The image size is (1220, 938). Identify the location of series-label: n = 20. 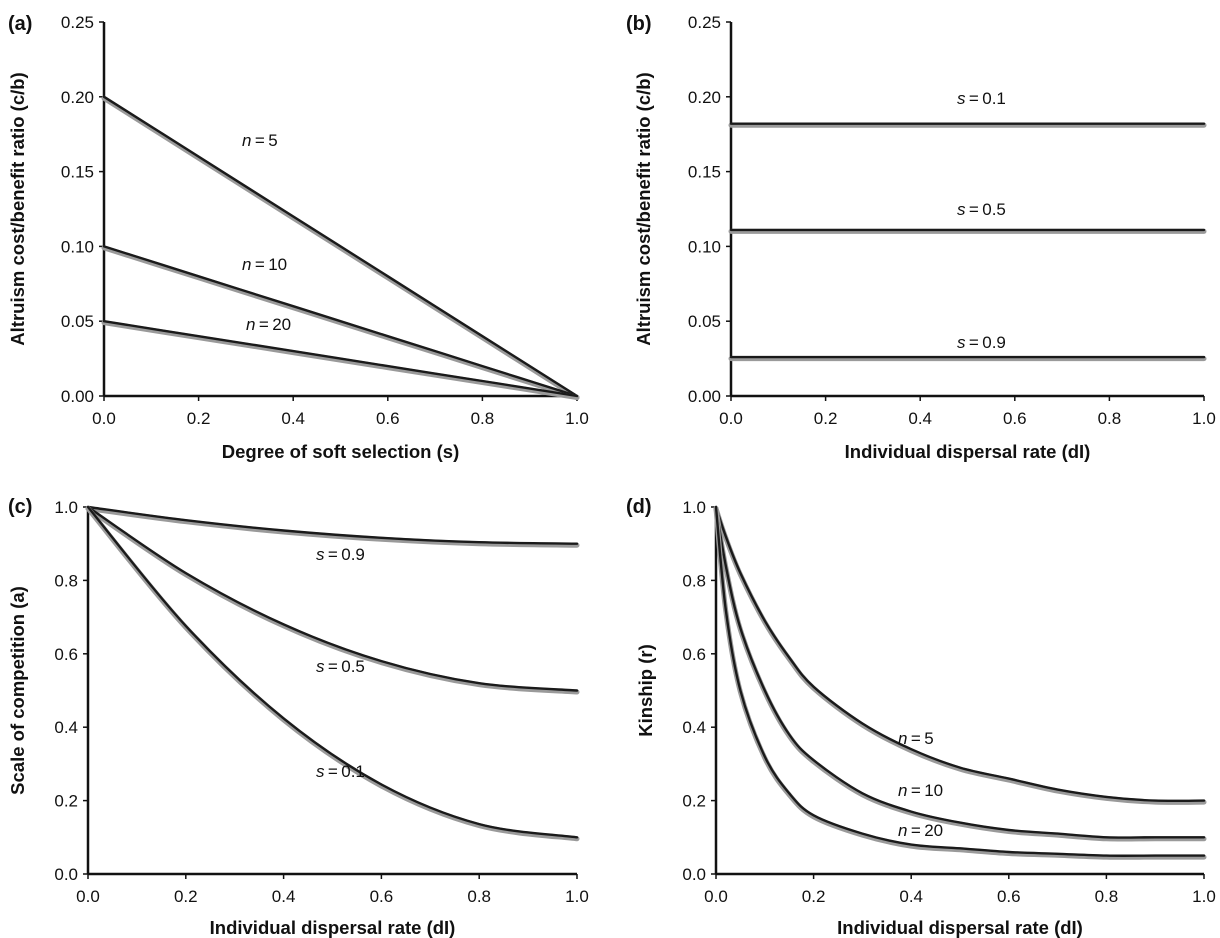
(920, 830).